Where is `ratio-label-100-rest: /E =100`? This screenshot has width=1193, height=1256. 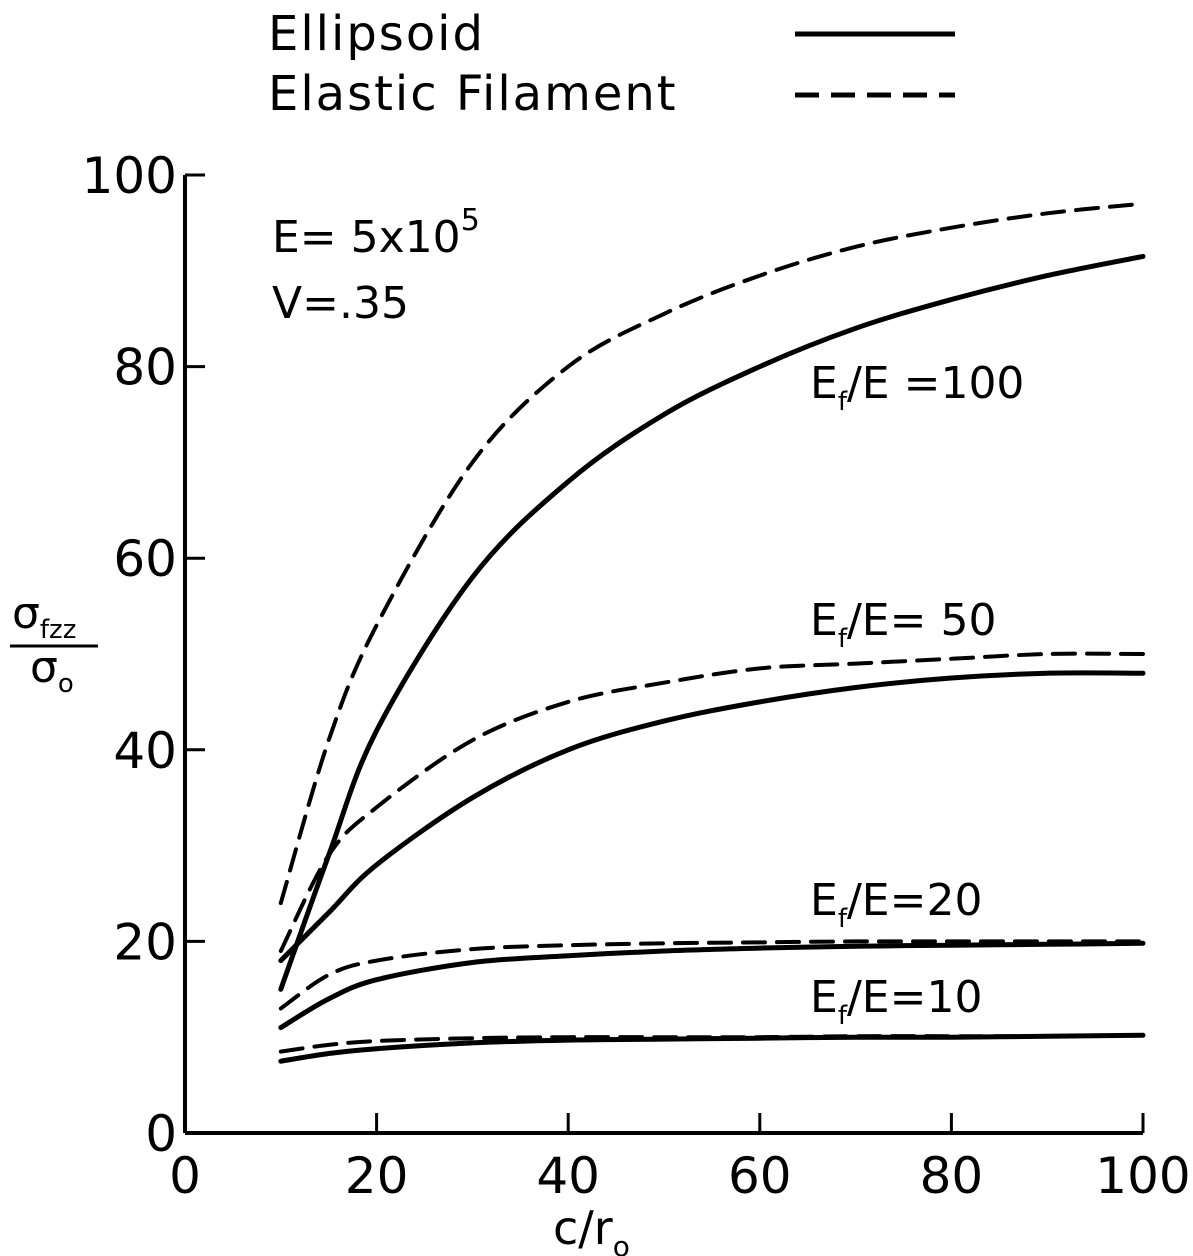 ratio-label-100-rest: /E =100 is located at coordinates (935, 383).